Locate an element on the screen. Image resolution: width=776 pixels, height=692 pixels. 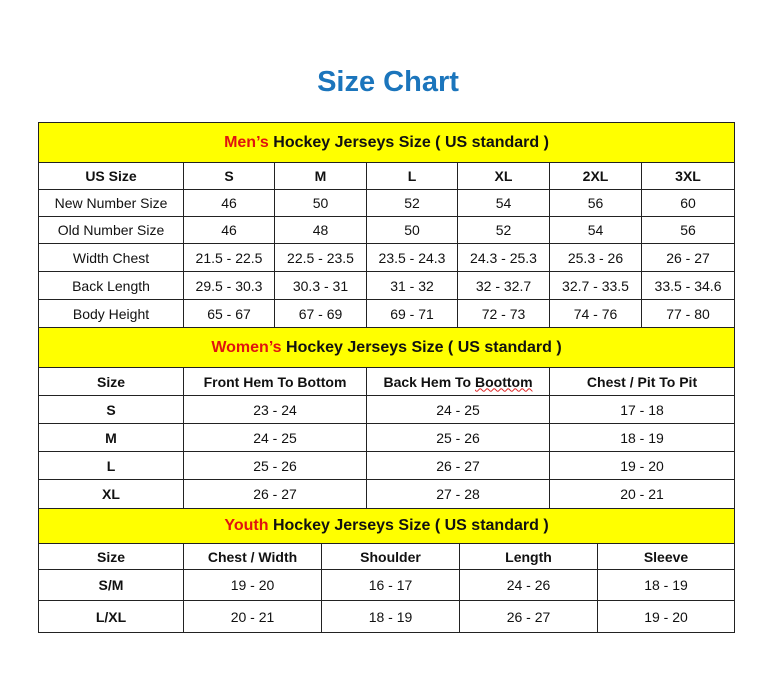
youth-label: Youth is located at coordinates (246, 525).